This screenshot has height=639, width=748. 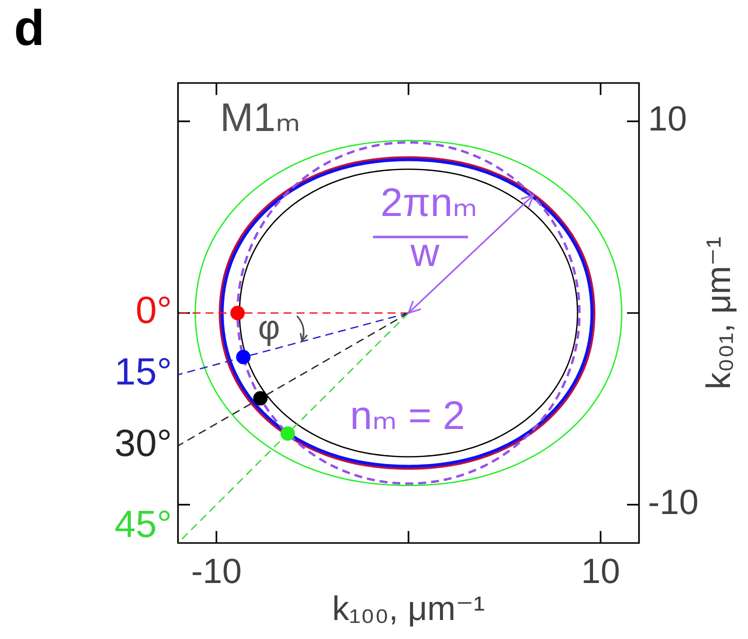 What do you see at coordinates (29, 28) in the screenshot?
I see `text: d` at bounding box center [29, 28].